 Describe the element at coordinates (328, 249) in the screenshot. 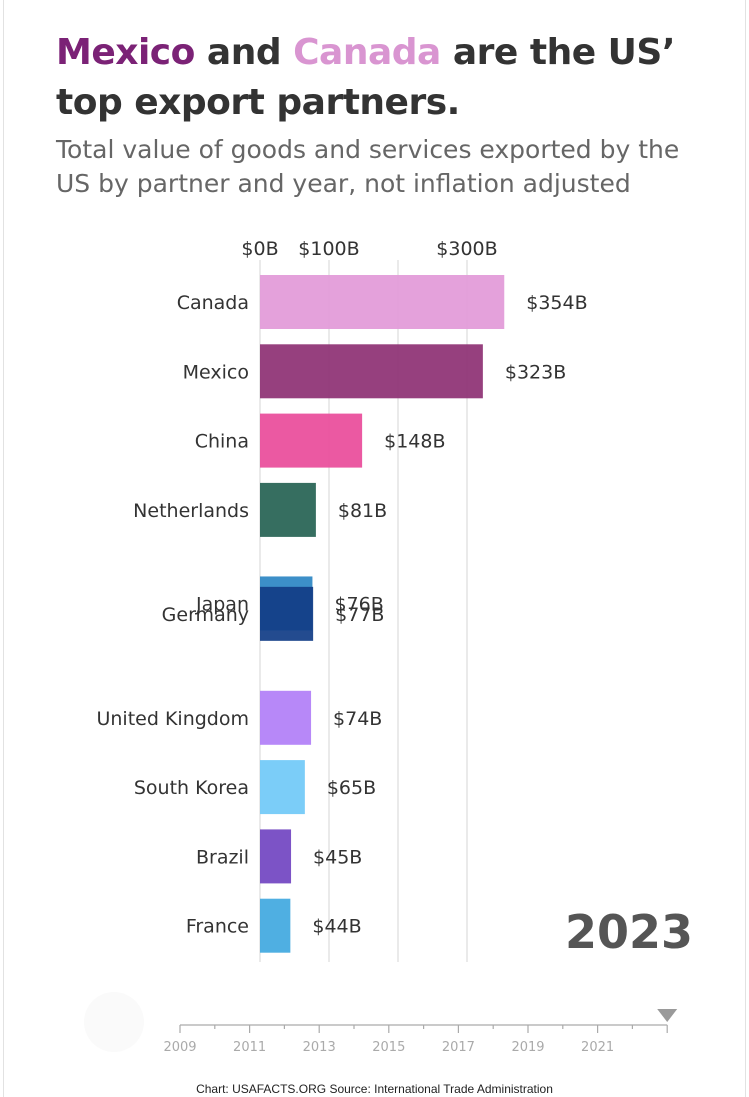

I see `x-tick-label: $100B` at that location.